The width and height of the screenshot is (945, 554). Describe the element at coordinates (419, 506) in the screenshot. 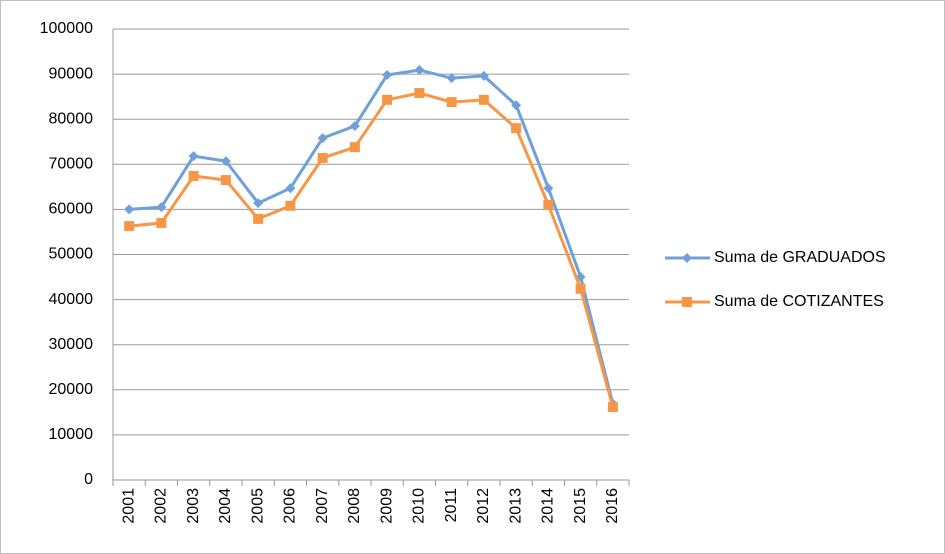

I see `x-tick-label: 2010` at that location.